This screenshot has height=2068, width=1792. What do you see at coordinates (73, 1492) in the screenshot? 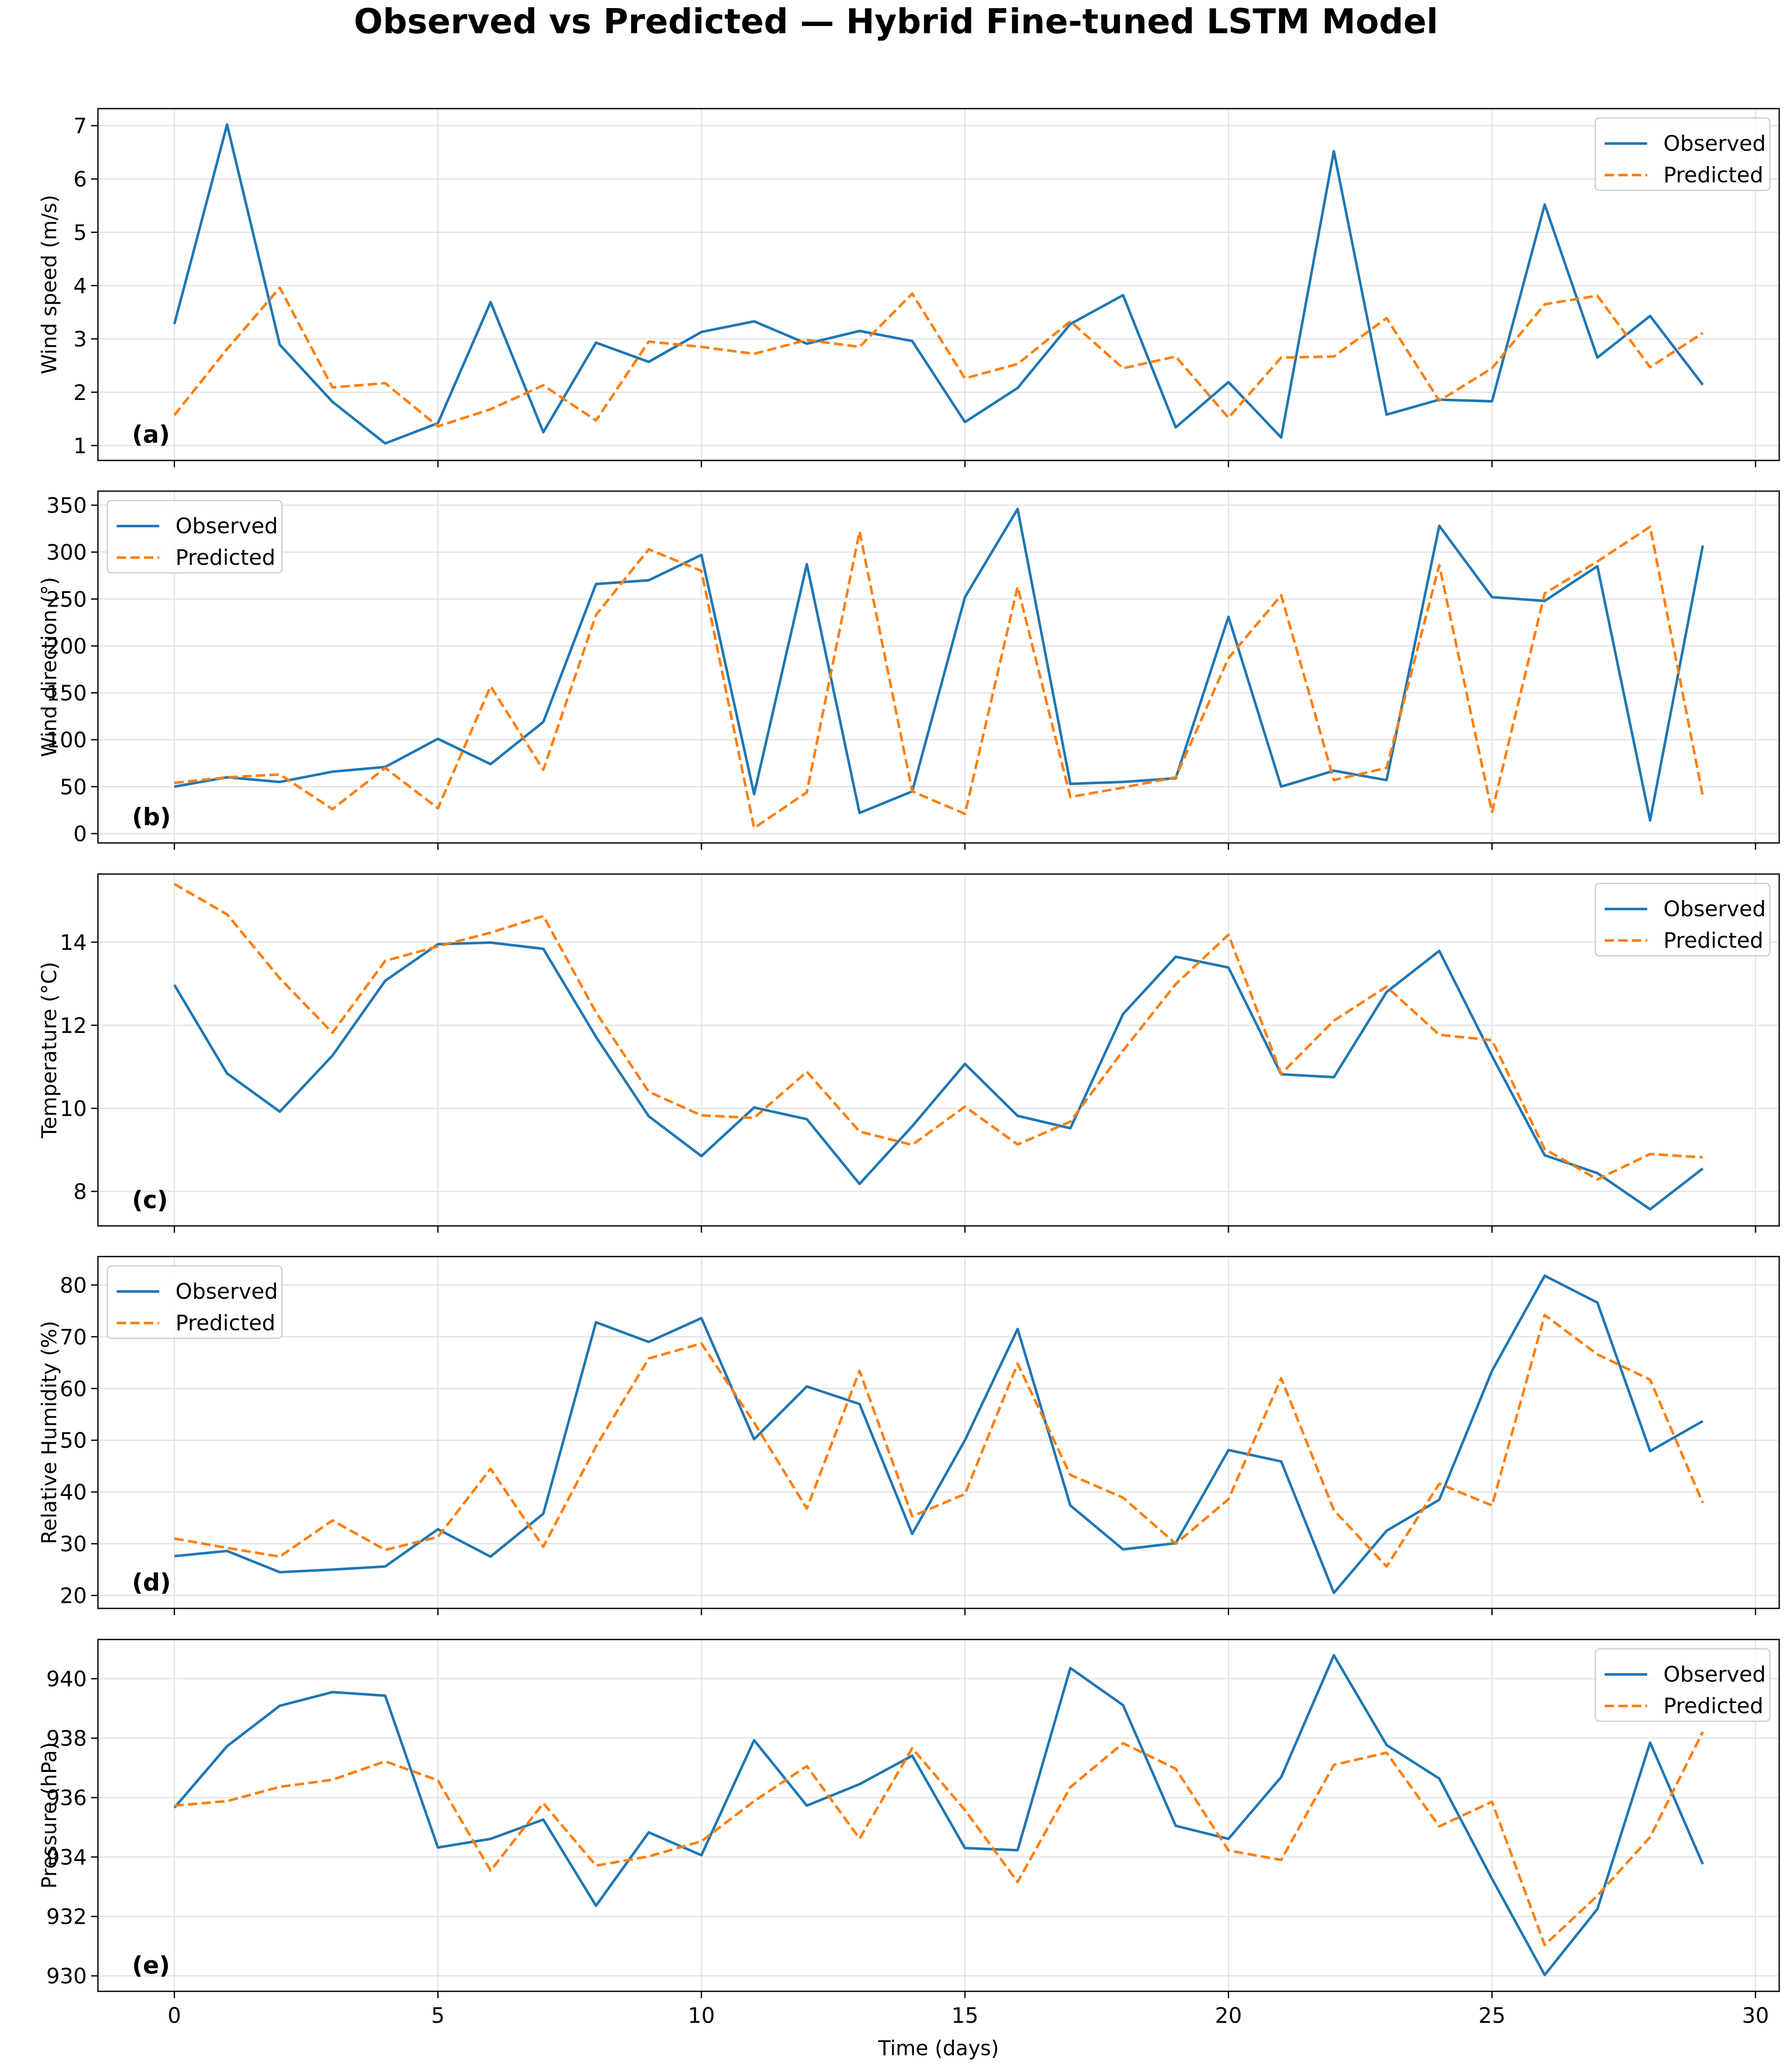
I see `y-tick-label: 40` at bounding box center [73, 1492].